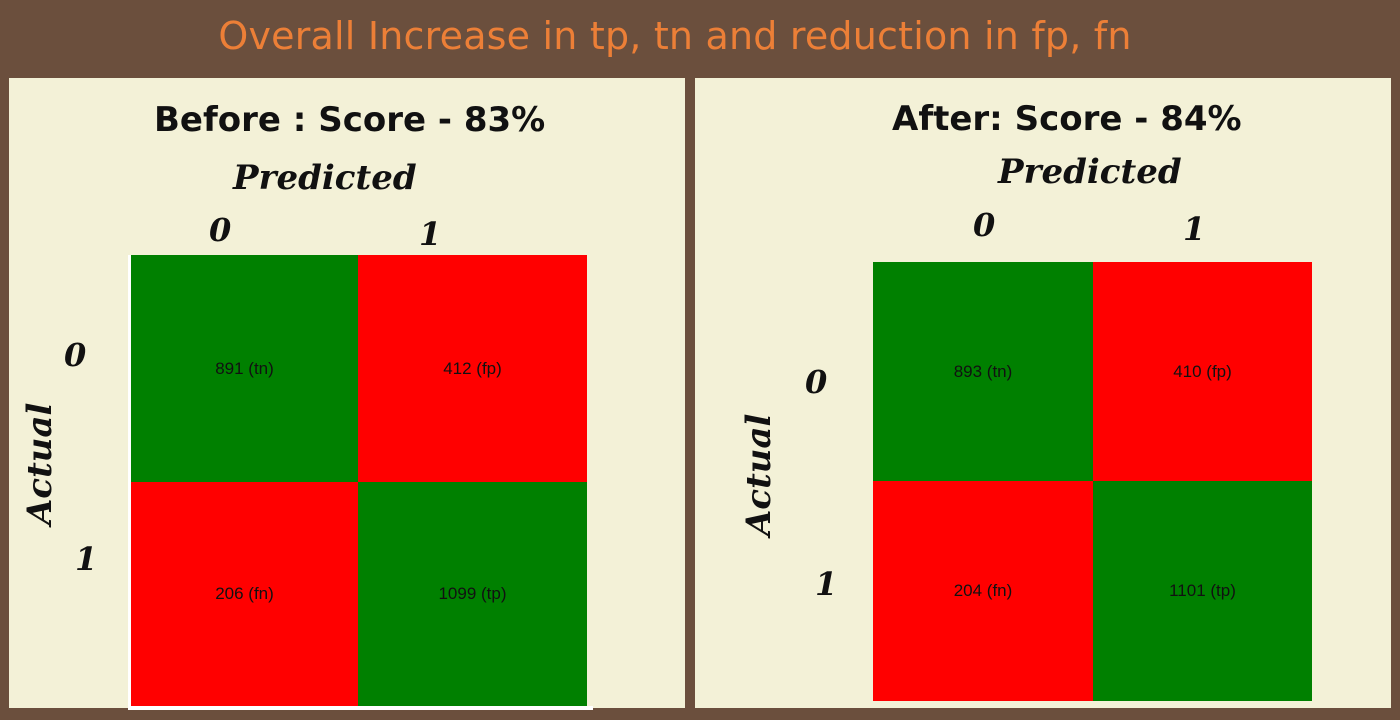 The image size is (1400, 720). I want to click on after-cell-fp: 410 (fp), so click(1202, 371).